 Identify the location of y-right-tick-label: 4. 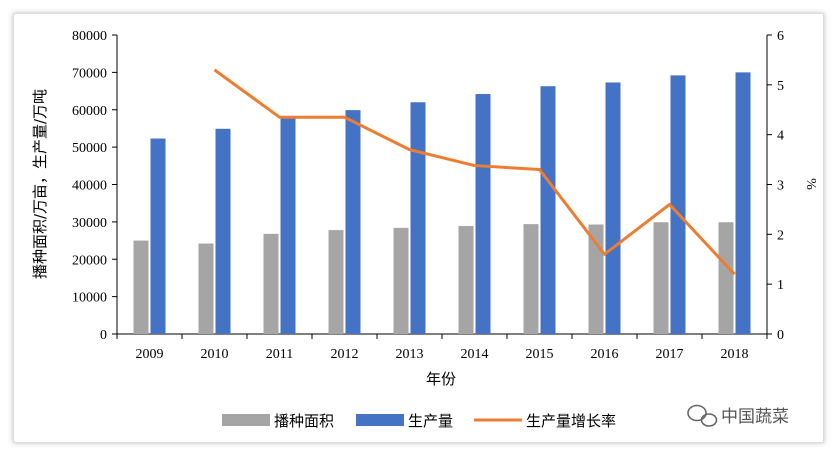
(780, 136).